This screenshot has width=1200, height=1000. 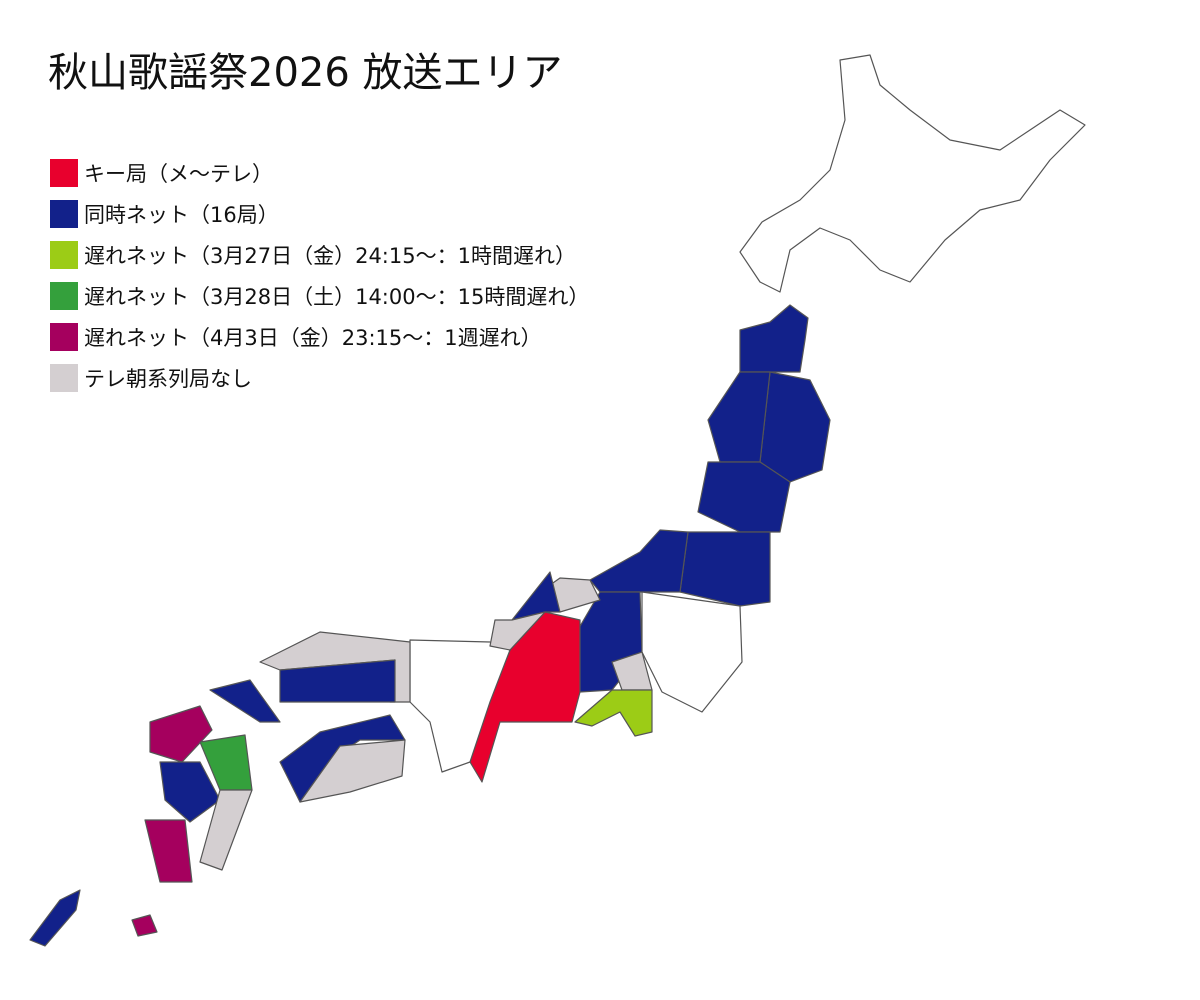 I want to click on map-title: 秋山歌謡祭2026 放送エリア, so click(x=305, y=73).